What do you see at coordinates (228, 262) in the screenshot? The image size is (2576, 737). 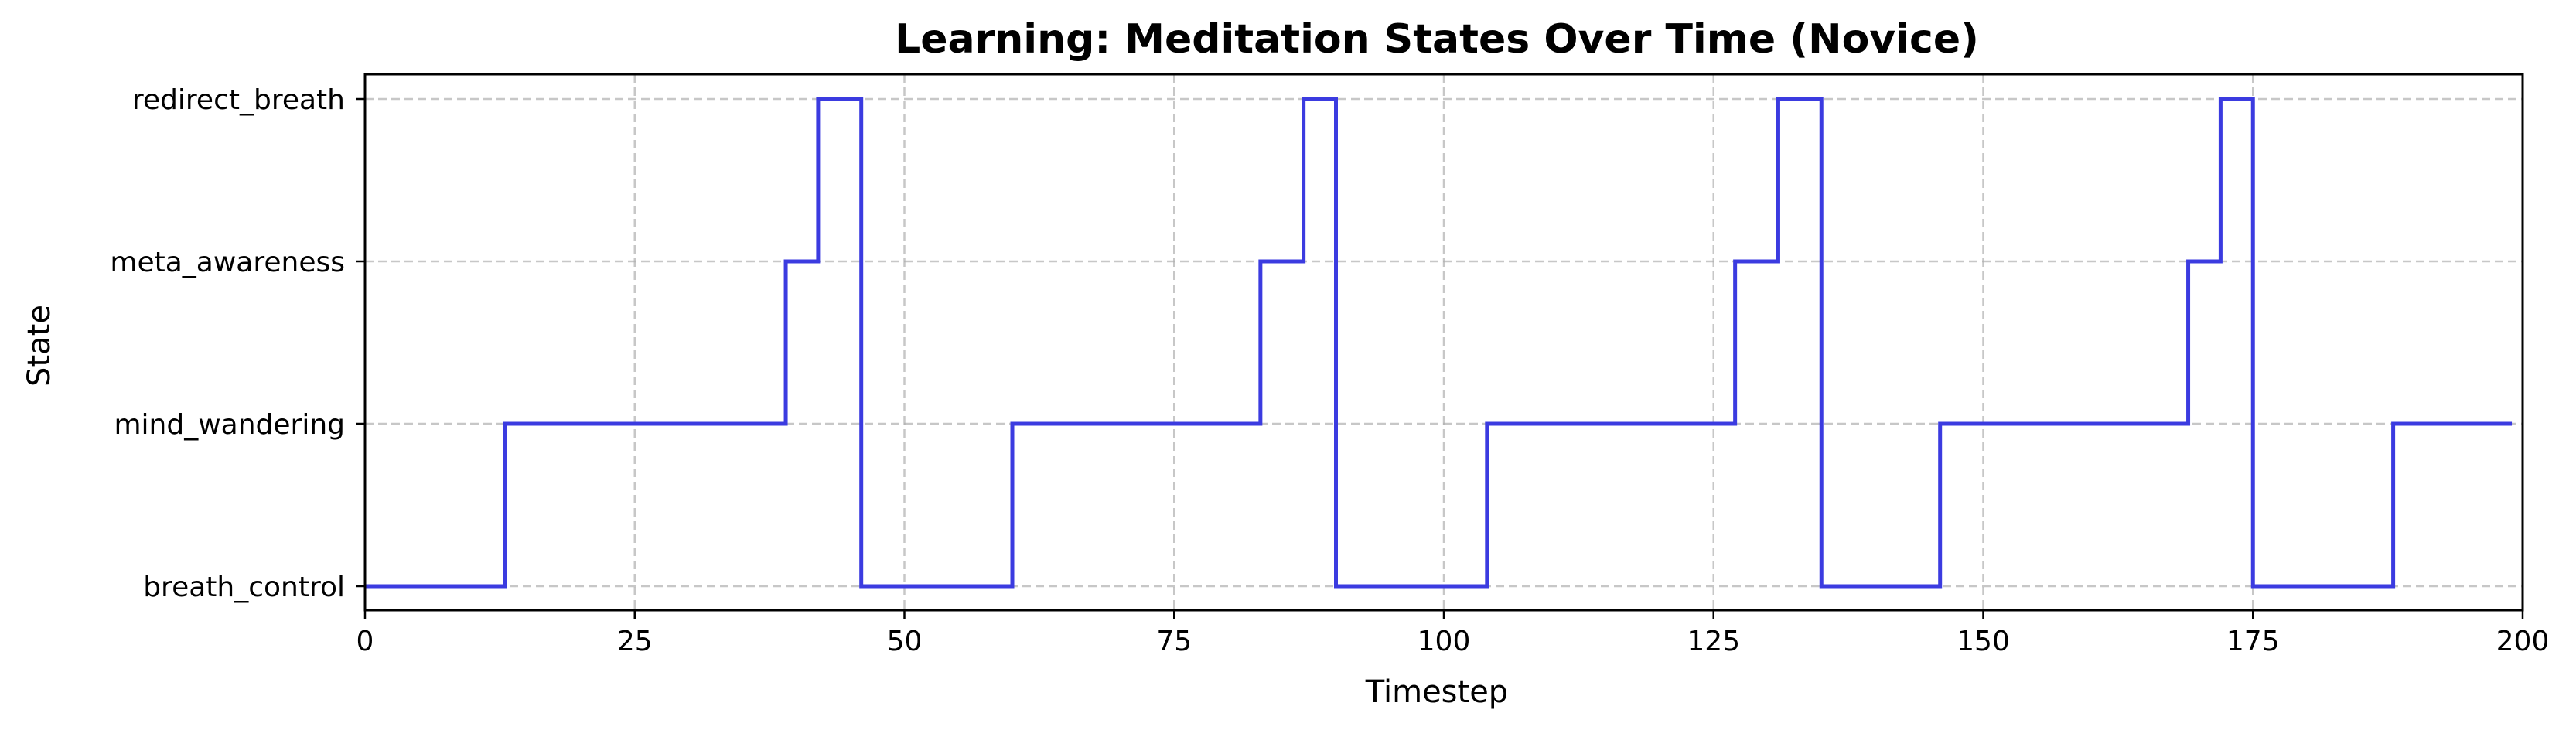 I see `y-tick-label: meta_awareness` at bounding box center [228, 262].